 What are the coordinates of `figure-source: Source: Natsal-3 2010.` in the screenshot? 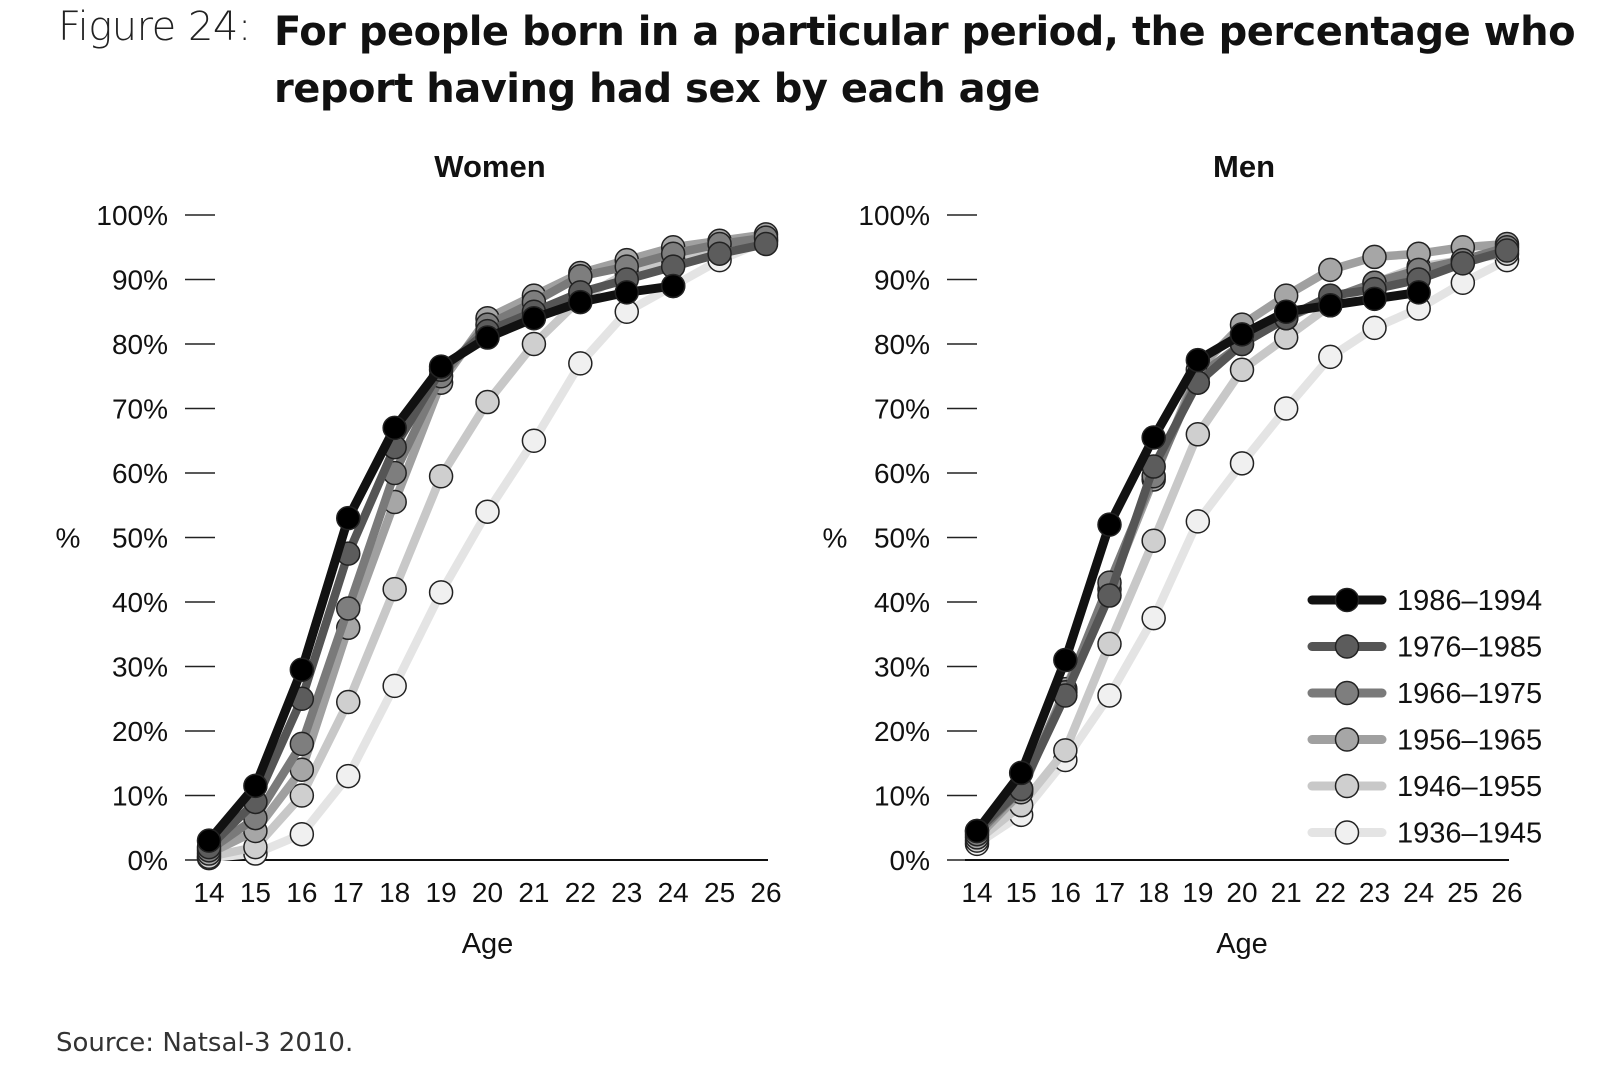 It's located at (205, 1043).